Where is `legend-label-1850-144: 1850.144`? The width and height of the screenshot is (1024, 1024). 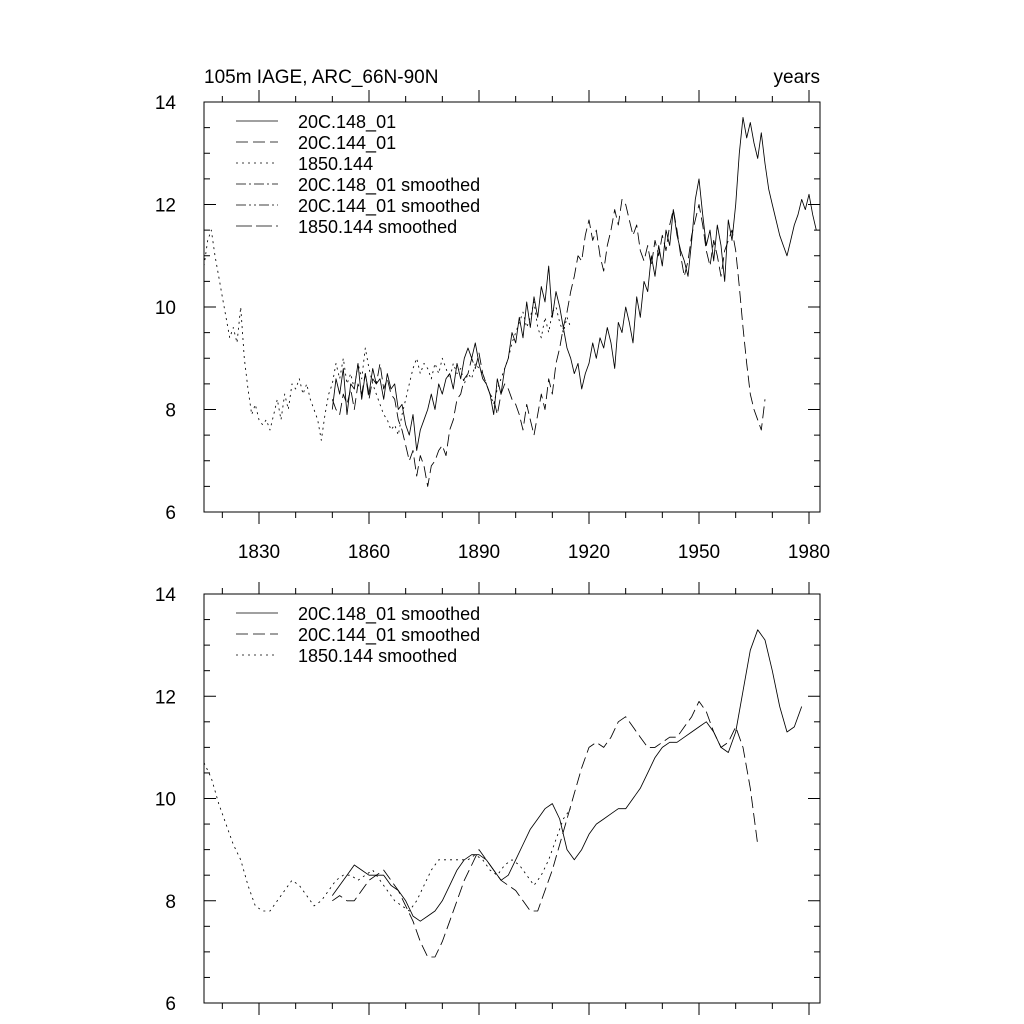 legend-label-1850-144: 1850.144 is located at coordinates (335, 164).